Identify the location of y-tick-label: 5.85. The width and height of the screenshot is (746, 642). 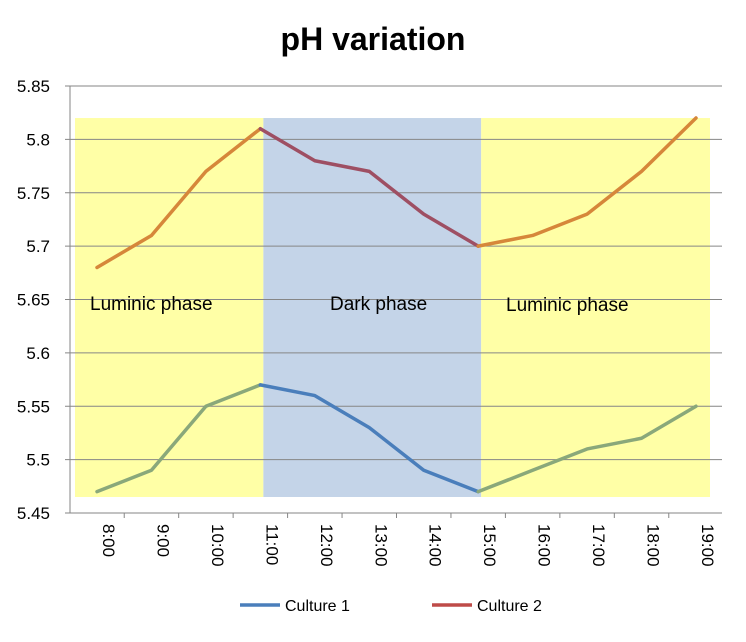
(33, 86).